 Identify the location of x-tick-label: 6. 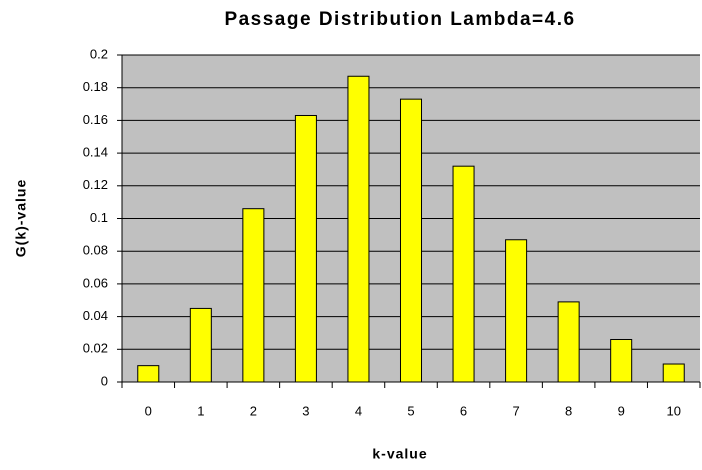
(463, 410).